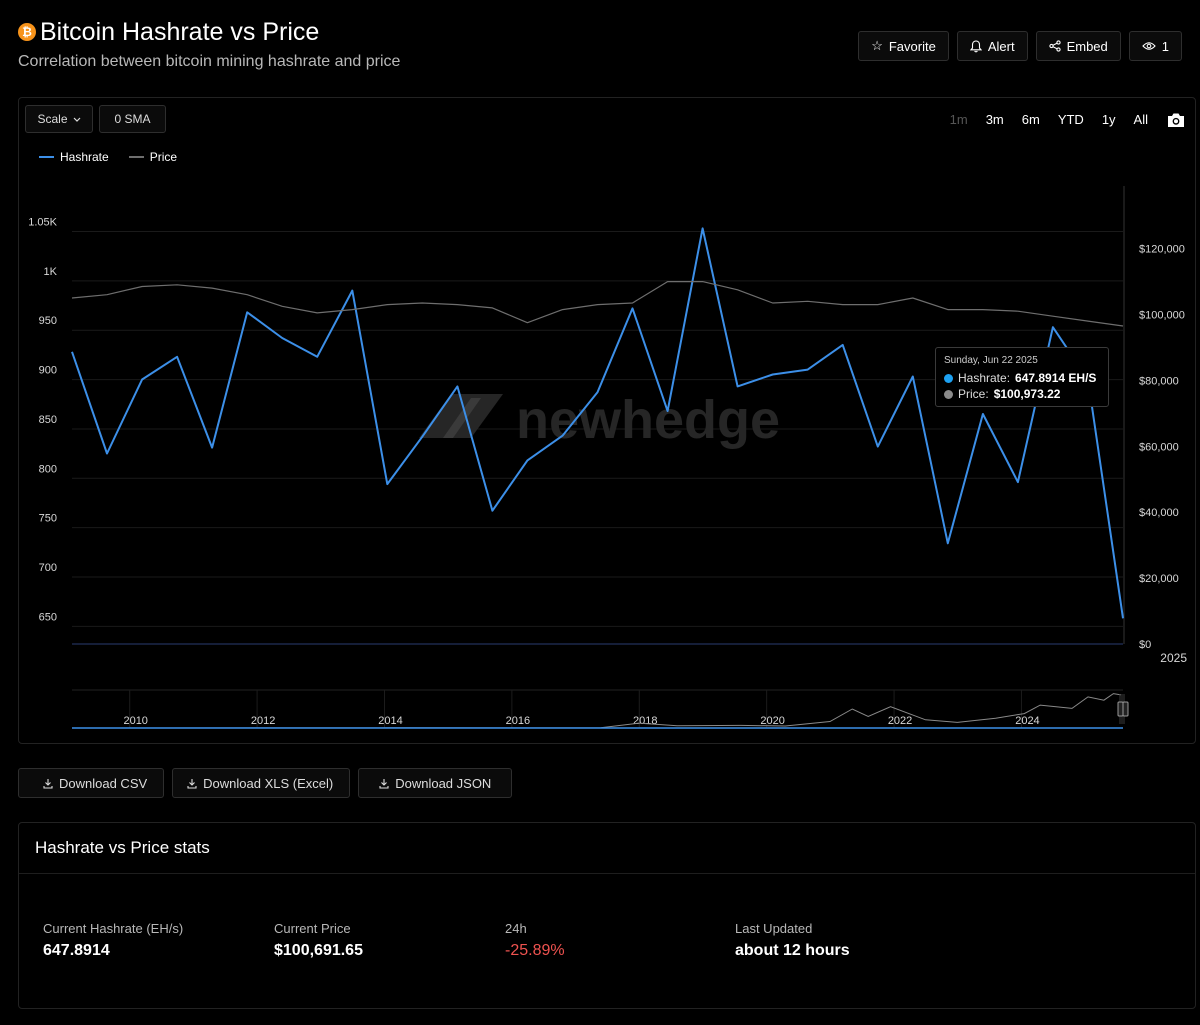  I want to click on y-left-tick-label: 700, so click(48, 568).